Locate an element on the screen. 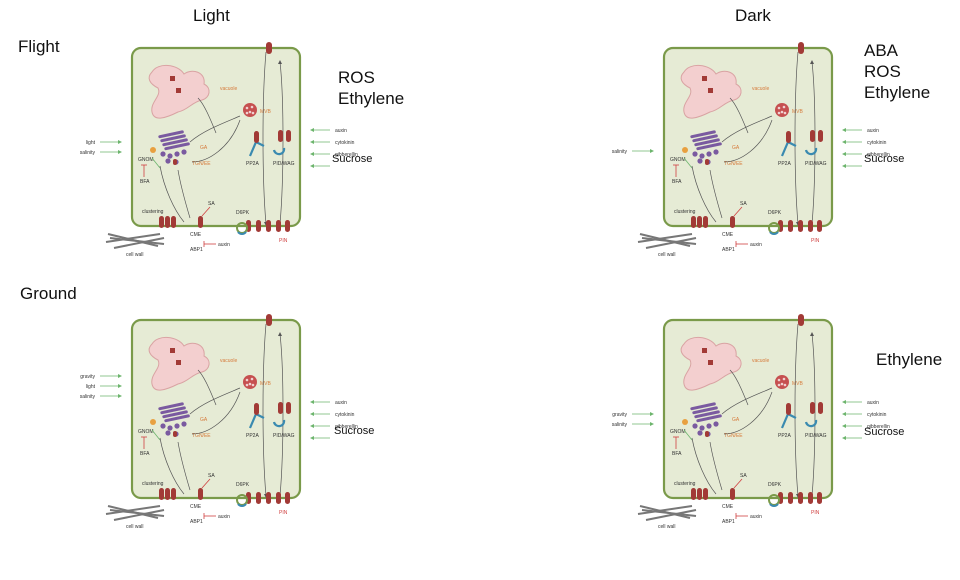 The height and width of the screenshot is (580, 960). pid-label: PID/WAG is located at coordinates (284, 436).